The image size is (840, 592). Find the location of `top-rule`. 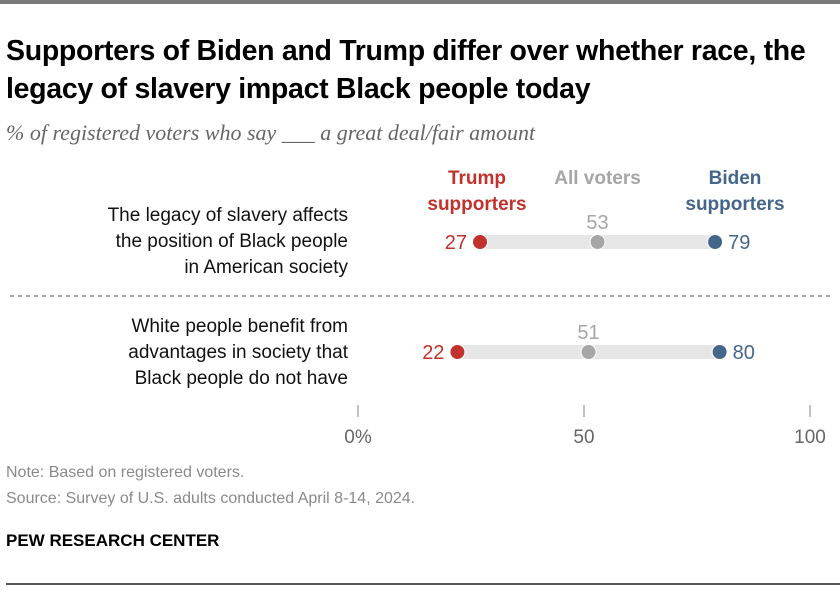

top-rule is located at coordinates (420, 2).